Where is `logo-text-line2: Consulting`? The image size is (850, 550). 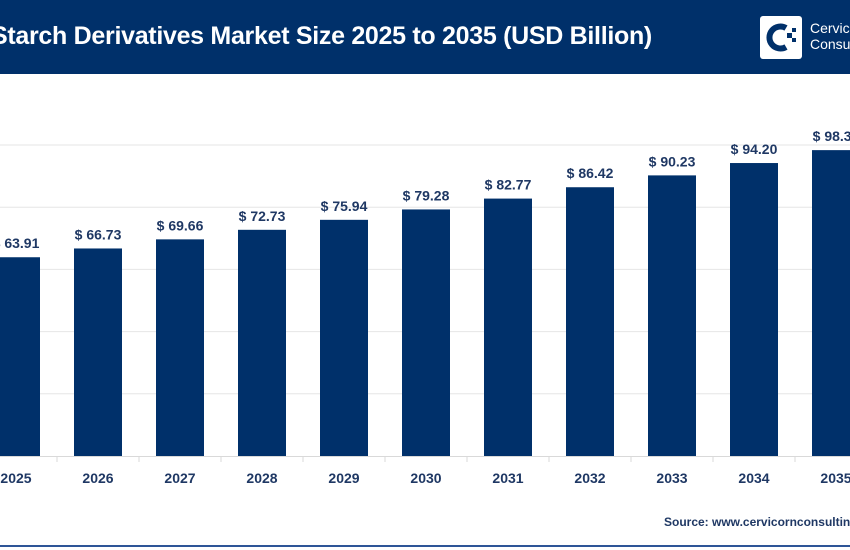 logo-text-line2: Consulting is located at coordinates (830, 44).